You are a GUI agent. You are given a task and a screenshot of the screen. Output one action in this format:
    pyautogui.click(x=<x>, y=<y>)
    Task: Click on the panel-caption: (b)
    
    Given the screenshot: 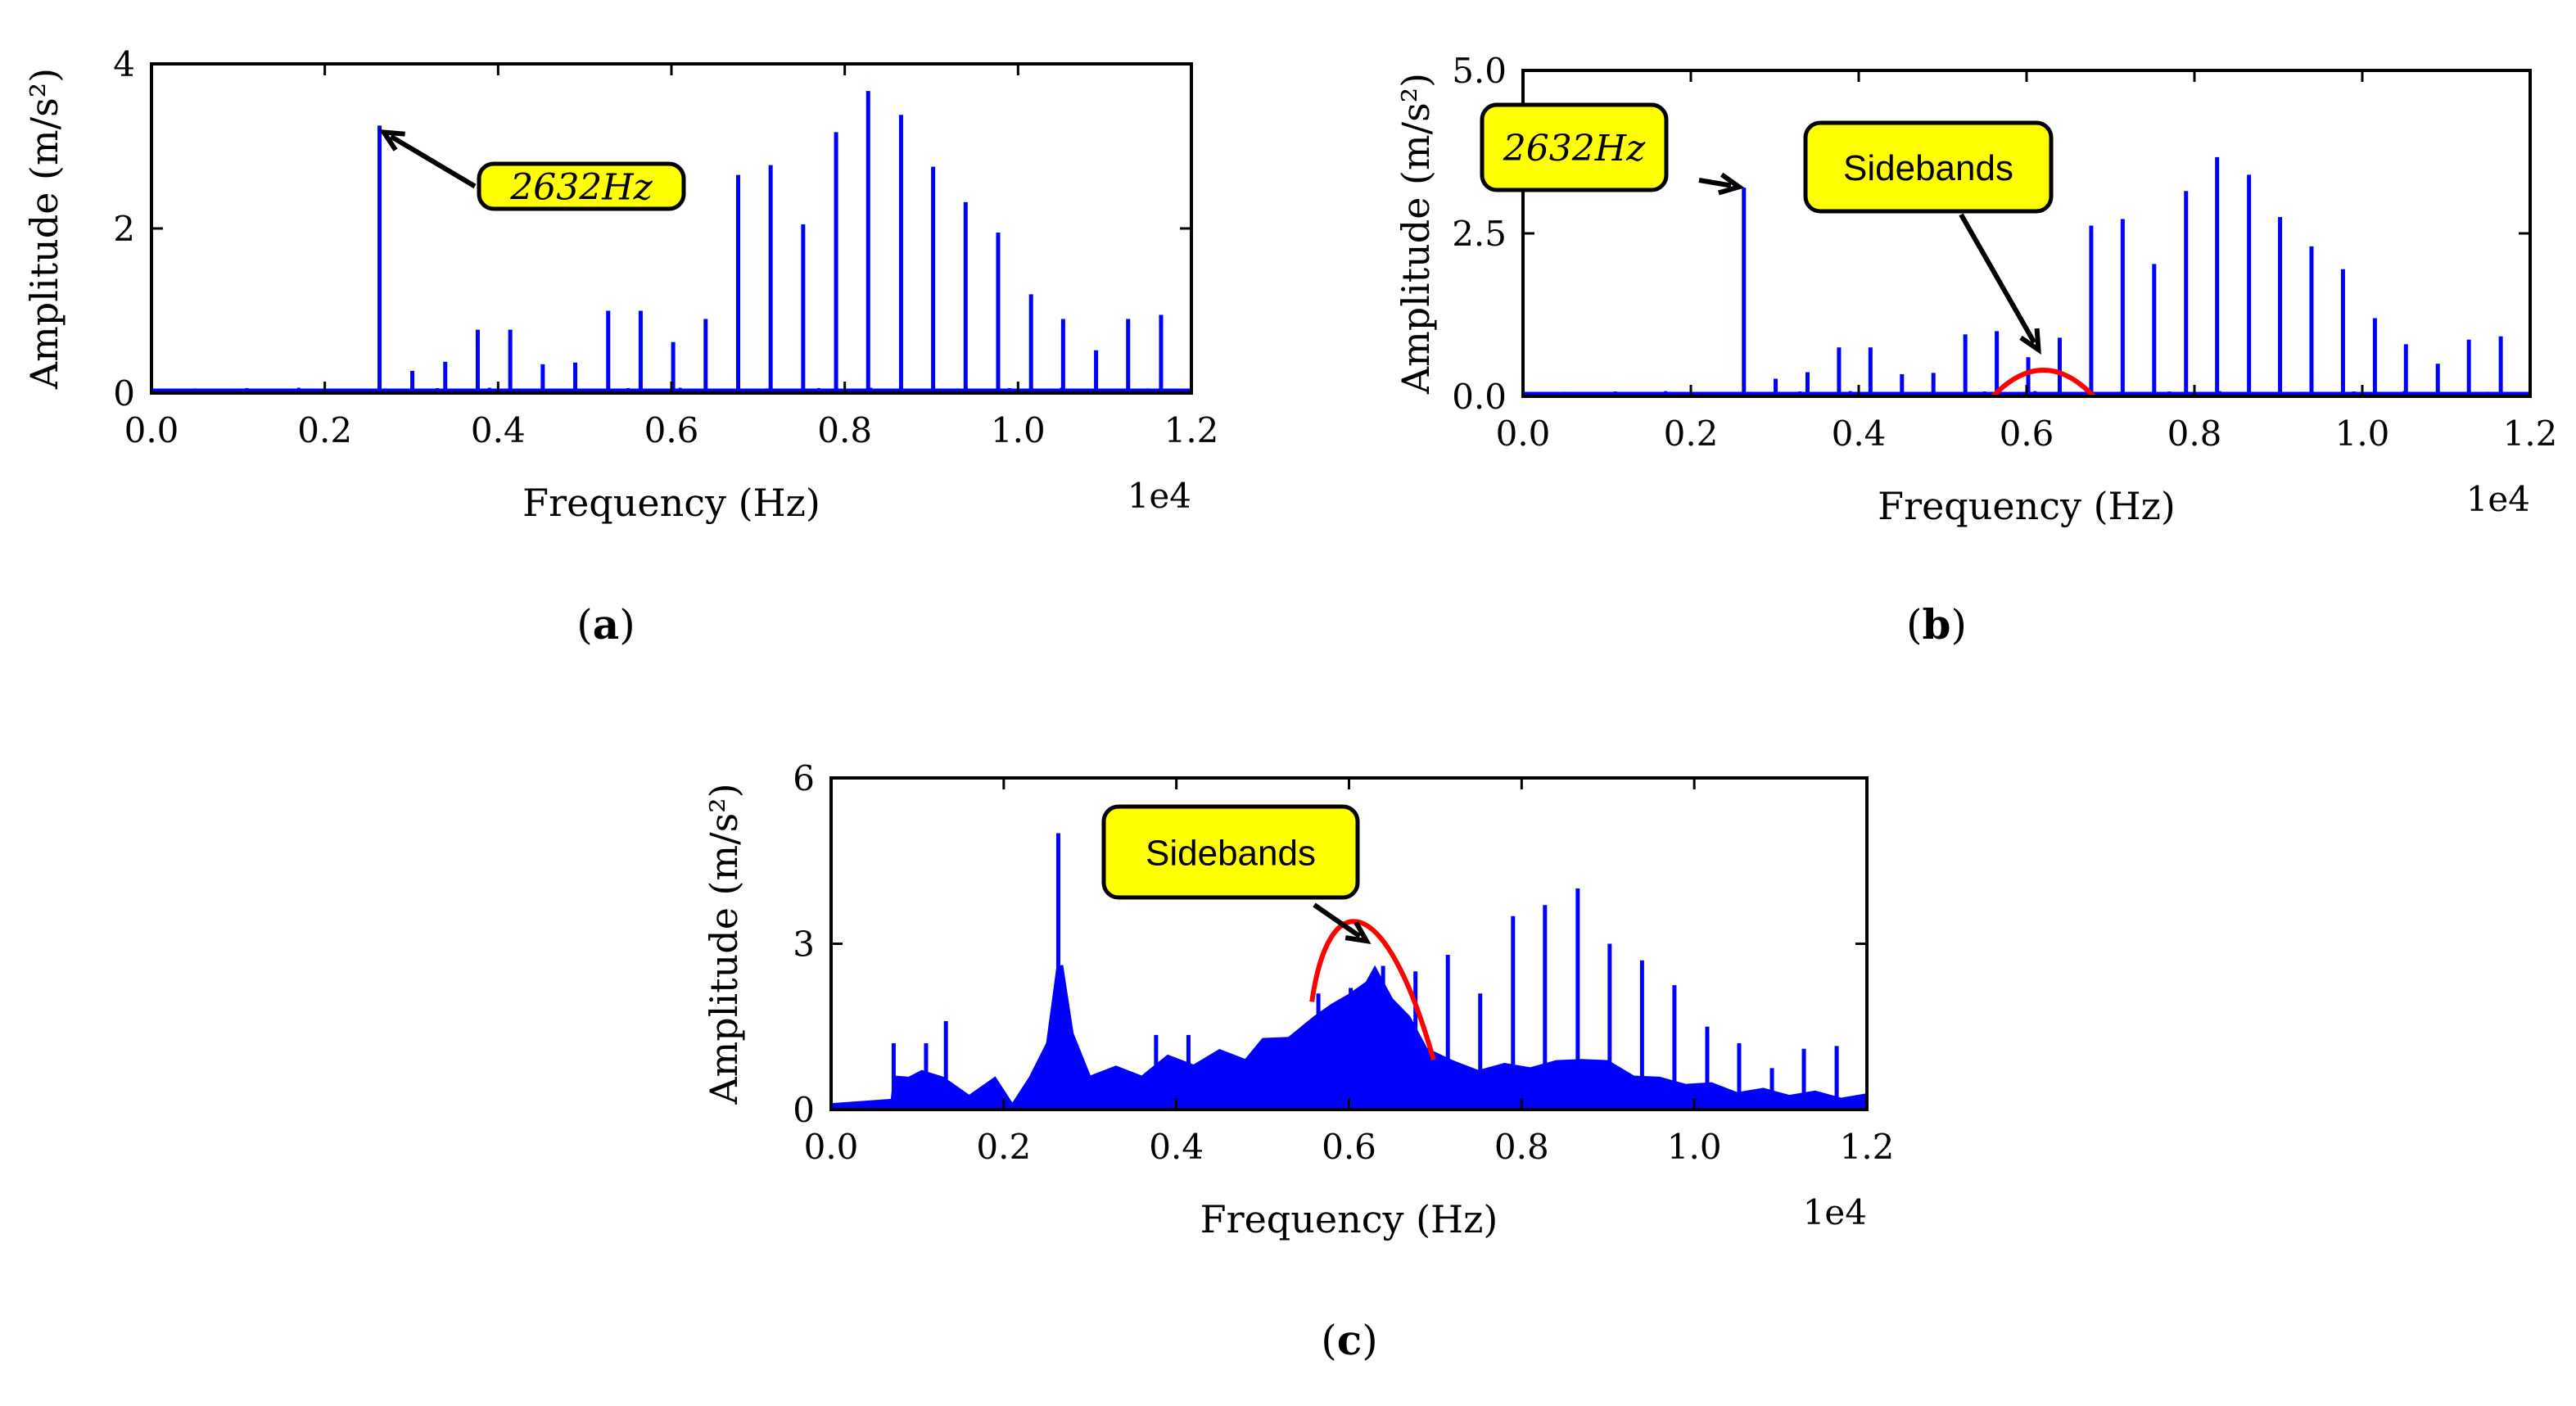 What is the action you would take?
    pyautogui.click(x=1936, y=624)
    